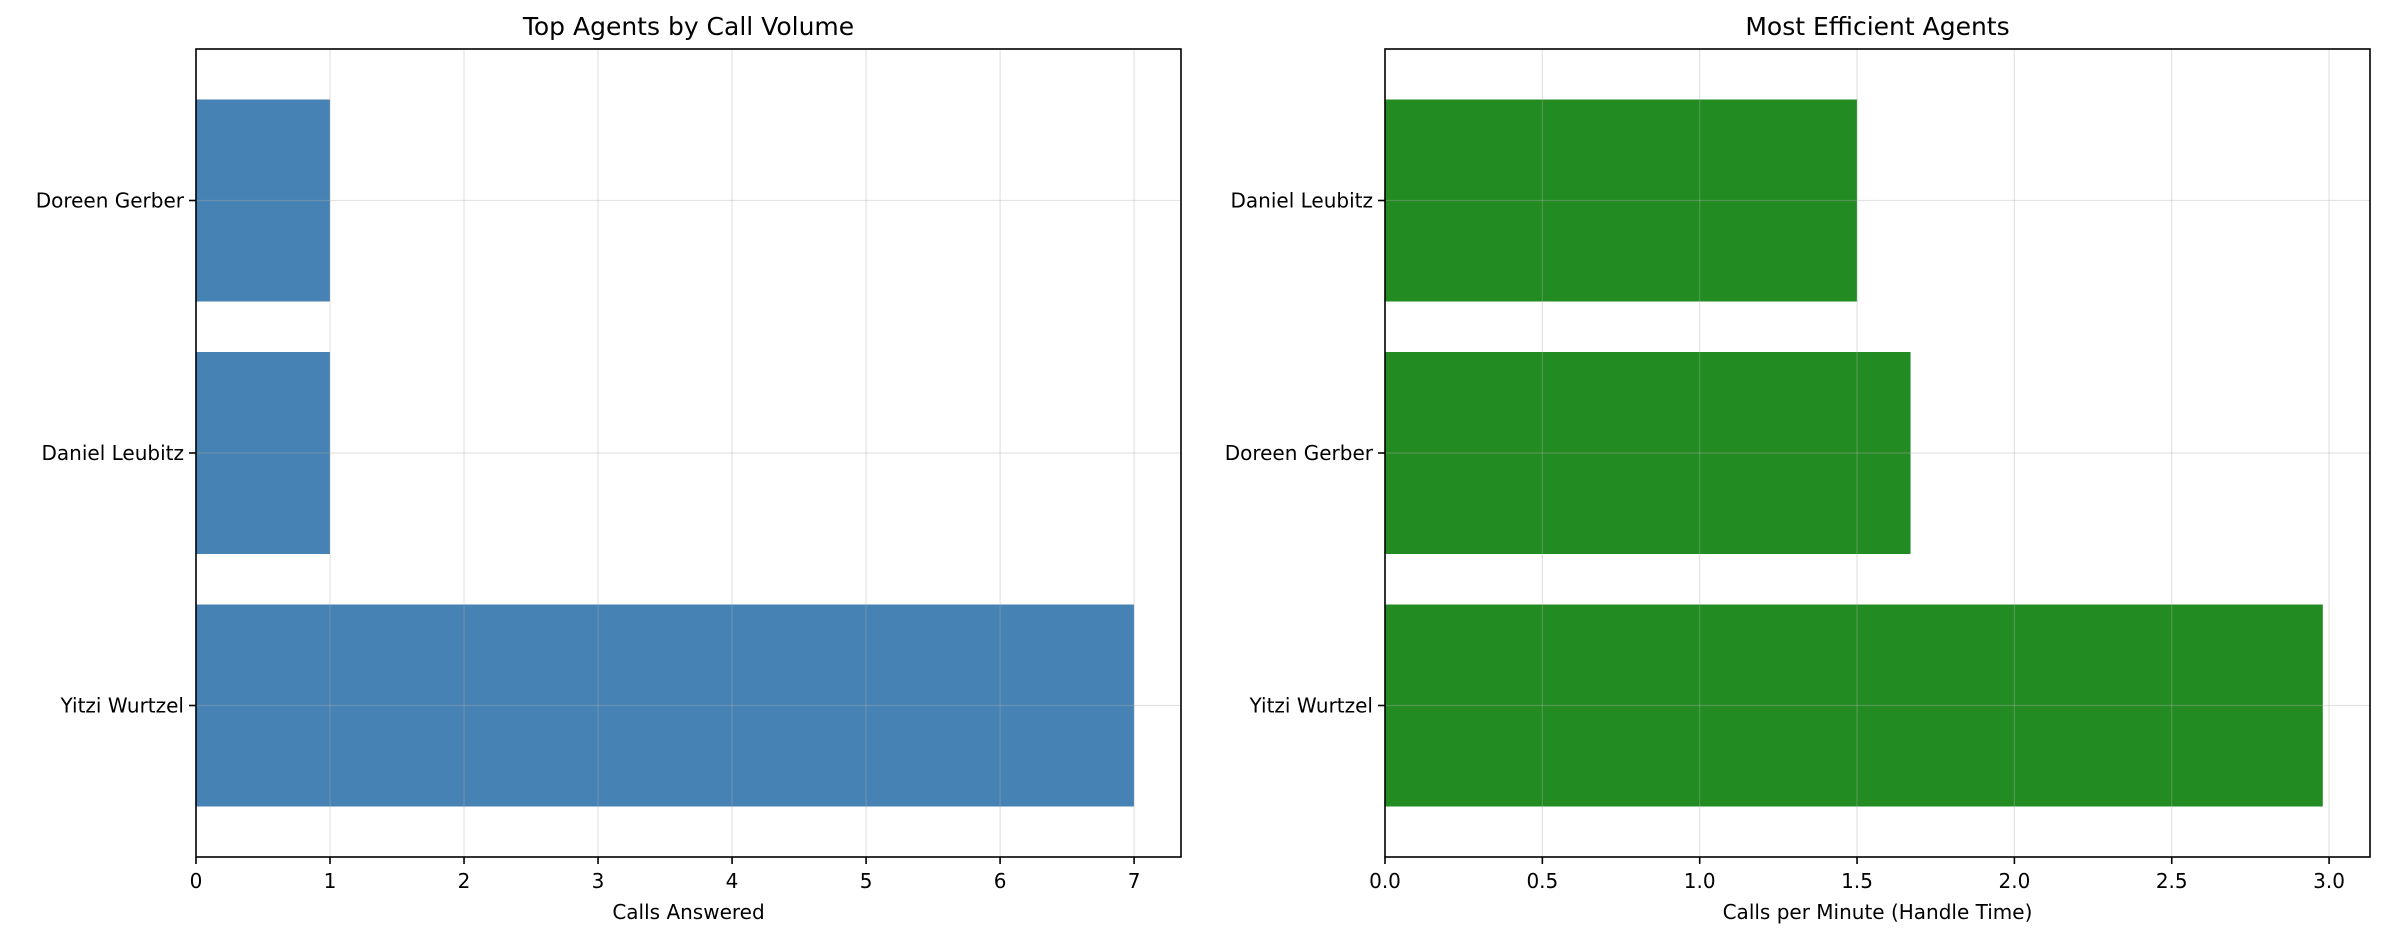 The width and height of the screenshot is (2384, 938). Describe the element at coordinates (330, 881) in the screenshot. I see `x-tick-label: 1` at that location.